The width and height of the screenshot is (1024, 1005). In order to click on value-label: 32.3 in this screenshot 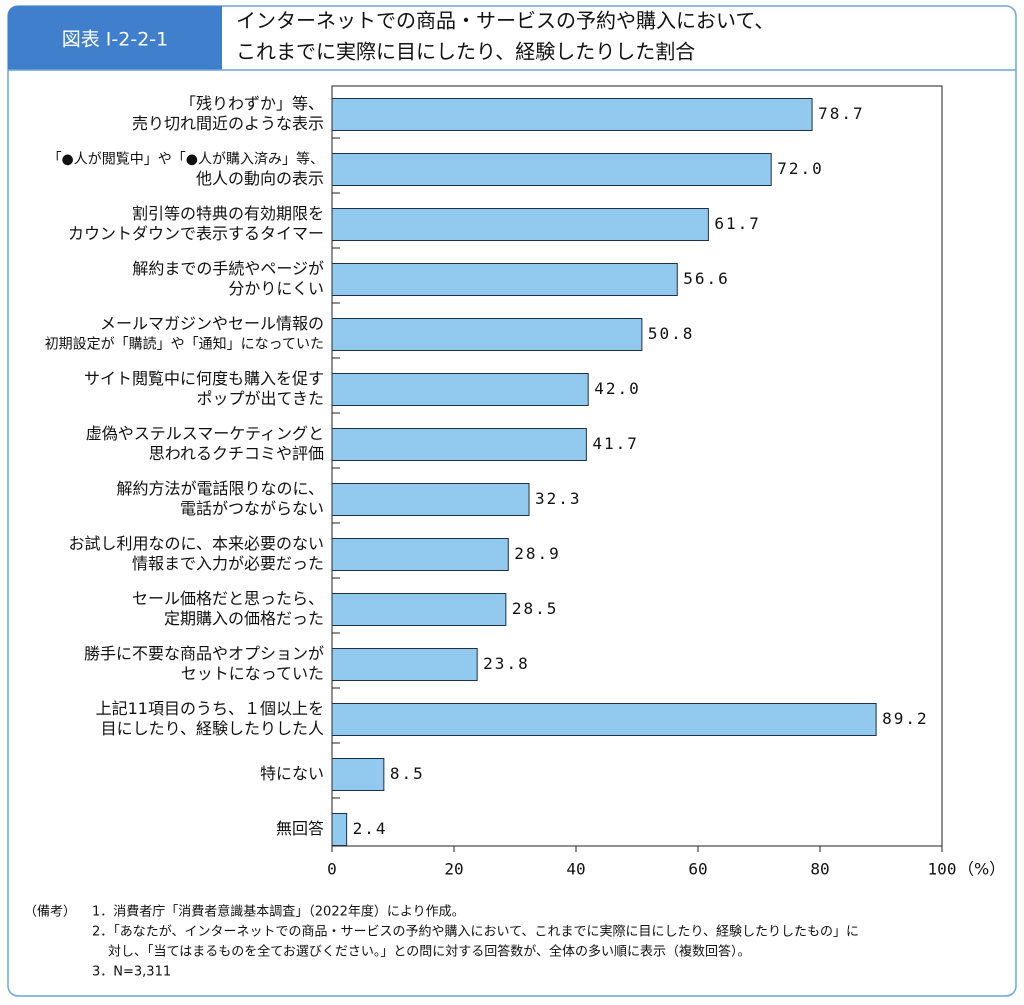, I will do `click(558, 498)`.